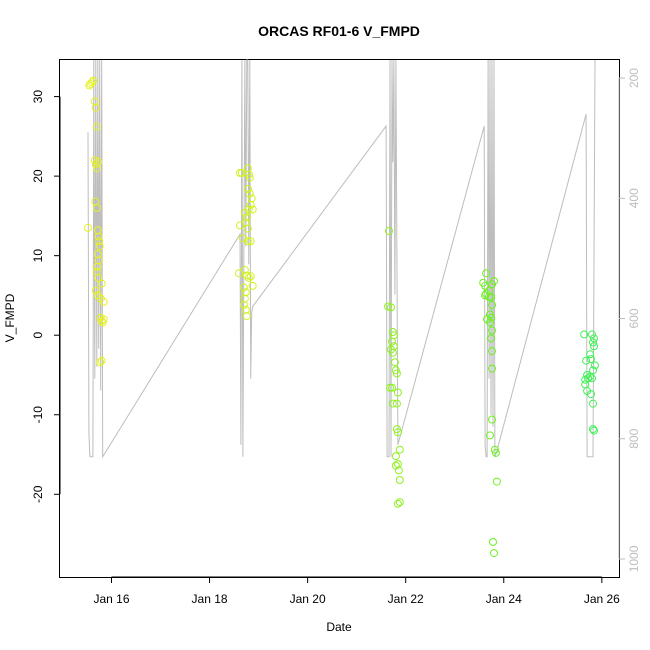 The height and width of the screenshot is (650, 650). Describe the element at coordinates (634, 438) in the screenshot. I see `y2-tick-label: 800` at that location.